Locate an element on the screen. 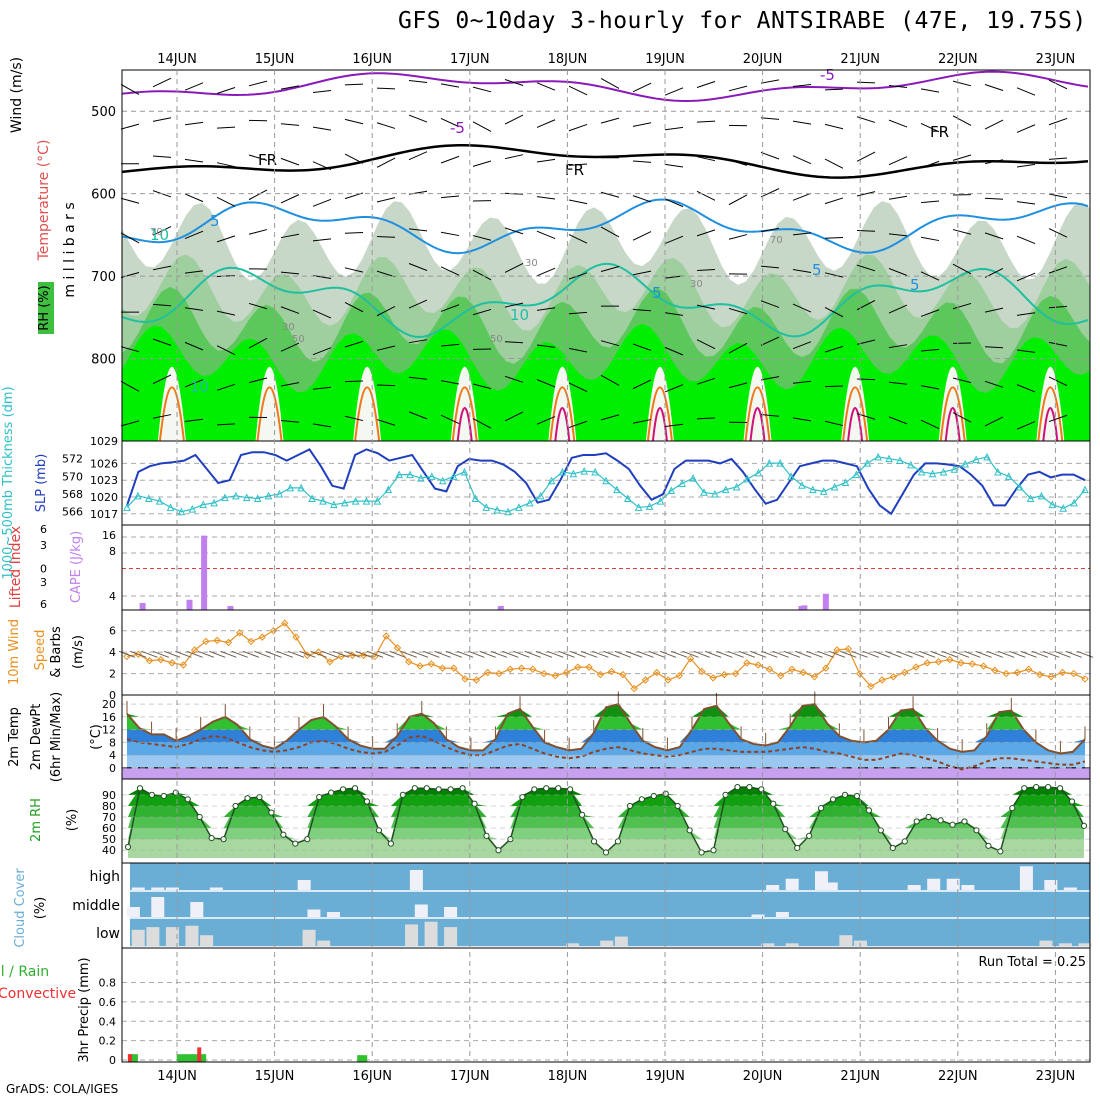  date-tick-top: 21JUN is located at coordinates (860, 59).